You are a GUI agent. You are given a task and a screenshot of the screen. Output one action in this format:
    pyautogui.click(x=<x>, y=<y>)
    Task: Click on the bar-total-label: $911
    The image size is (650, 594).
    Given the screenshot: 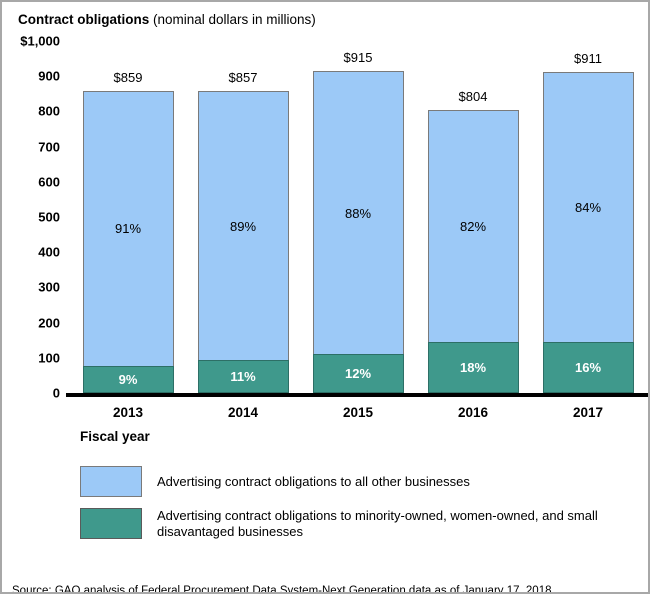 What is the action you would take?
    pyautogui.click(x=588, y=59)
    